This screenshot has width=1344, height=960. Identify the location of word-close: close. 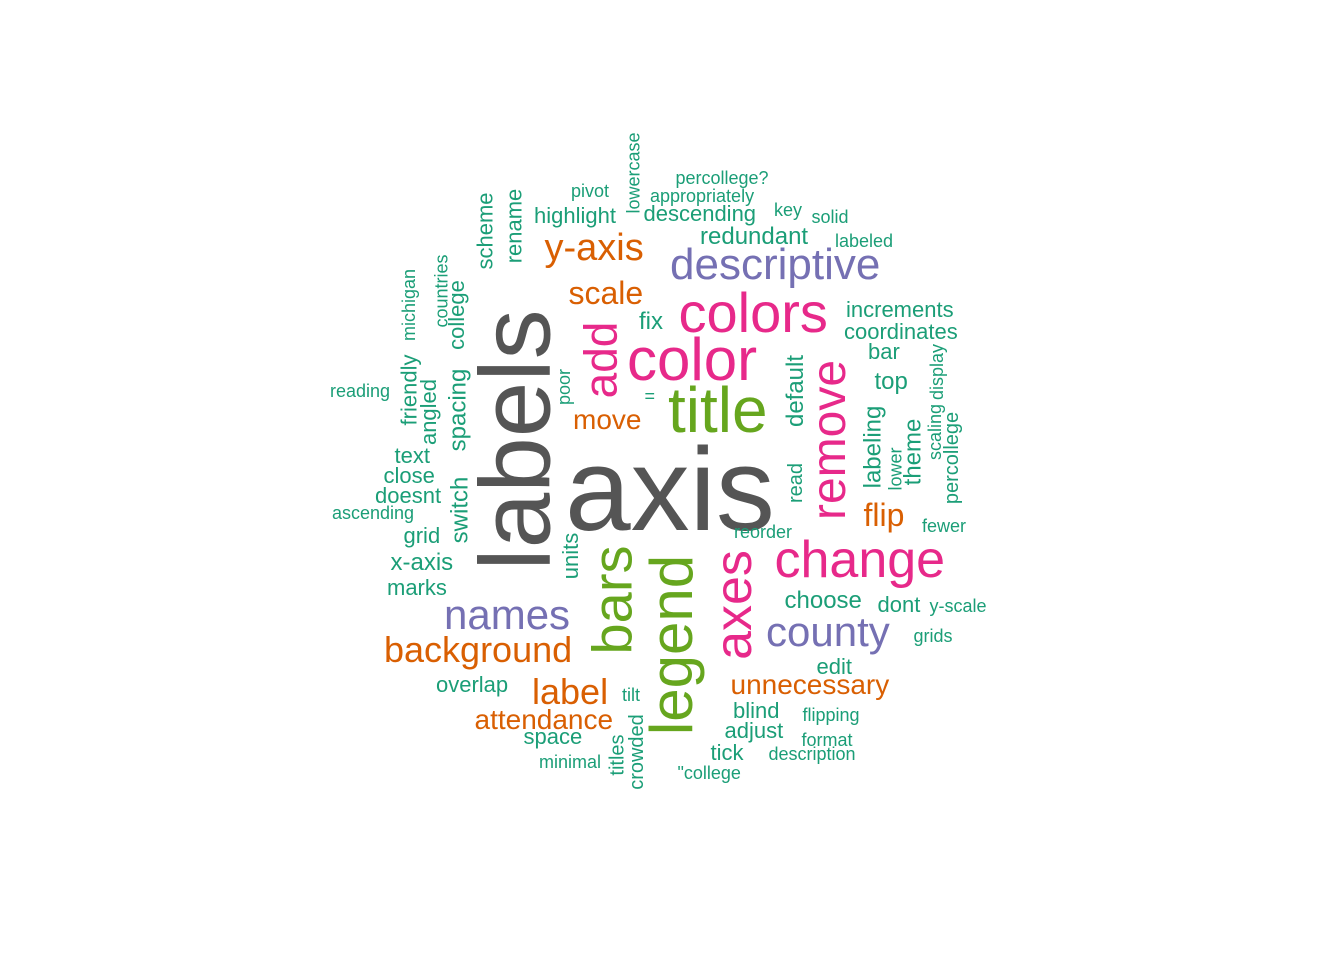
(409, 475).